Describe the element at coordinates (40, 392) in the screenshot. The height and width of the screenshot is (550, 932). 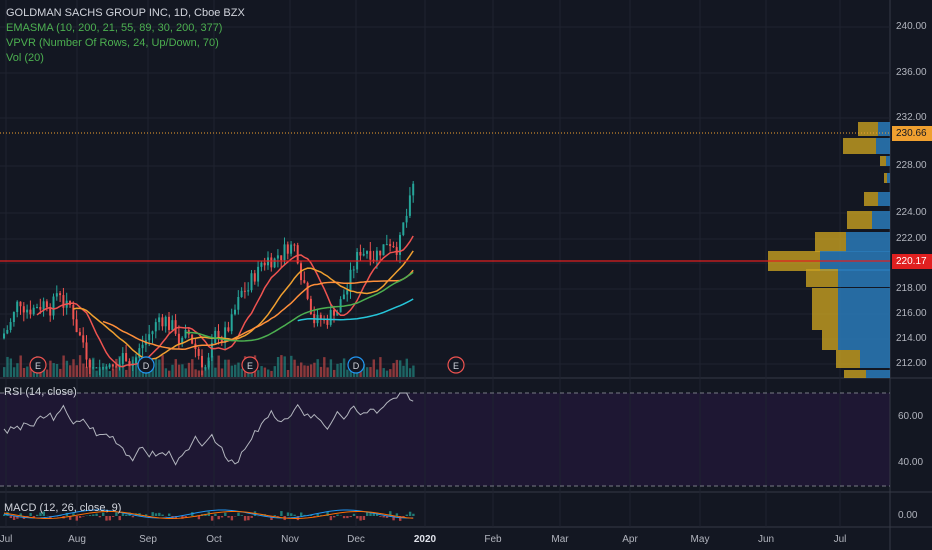
I see `rsi-legend: RSI (14, close)` at that location.